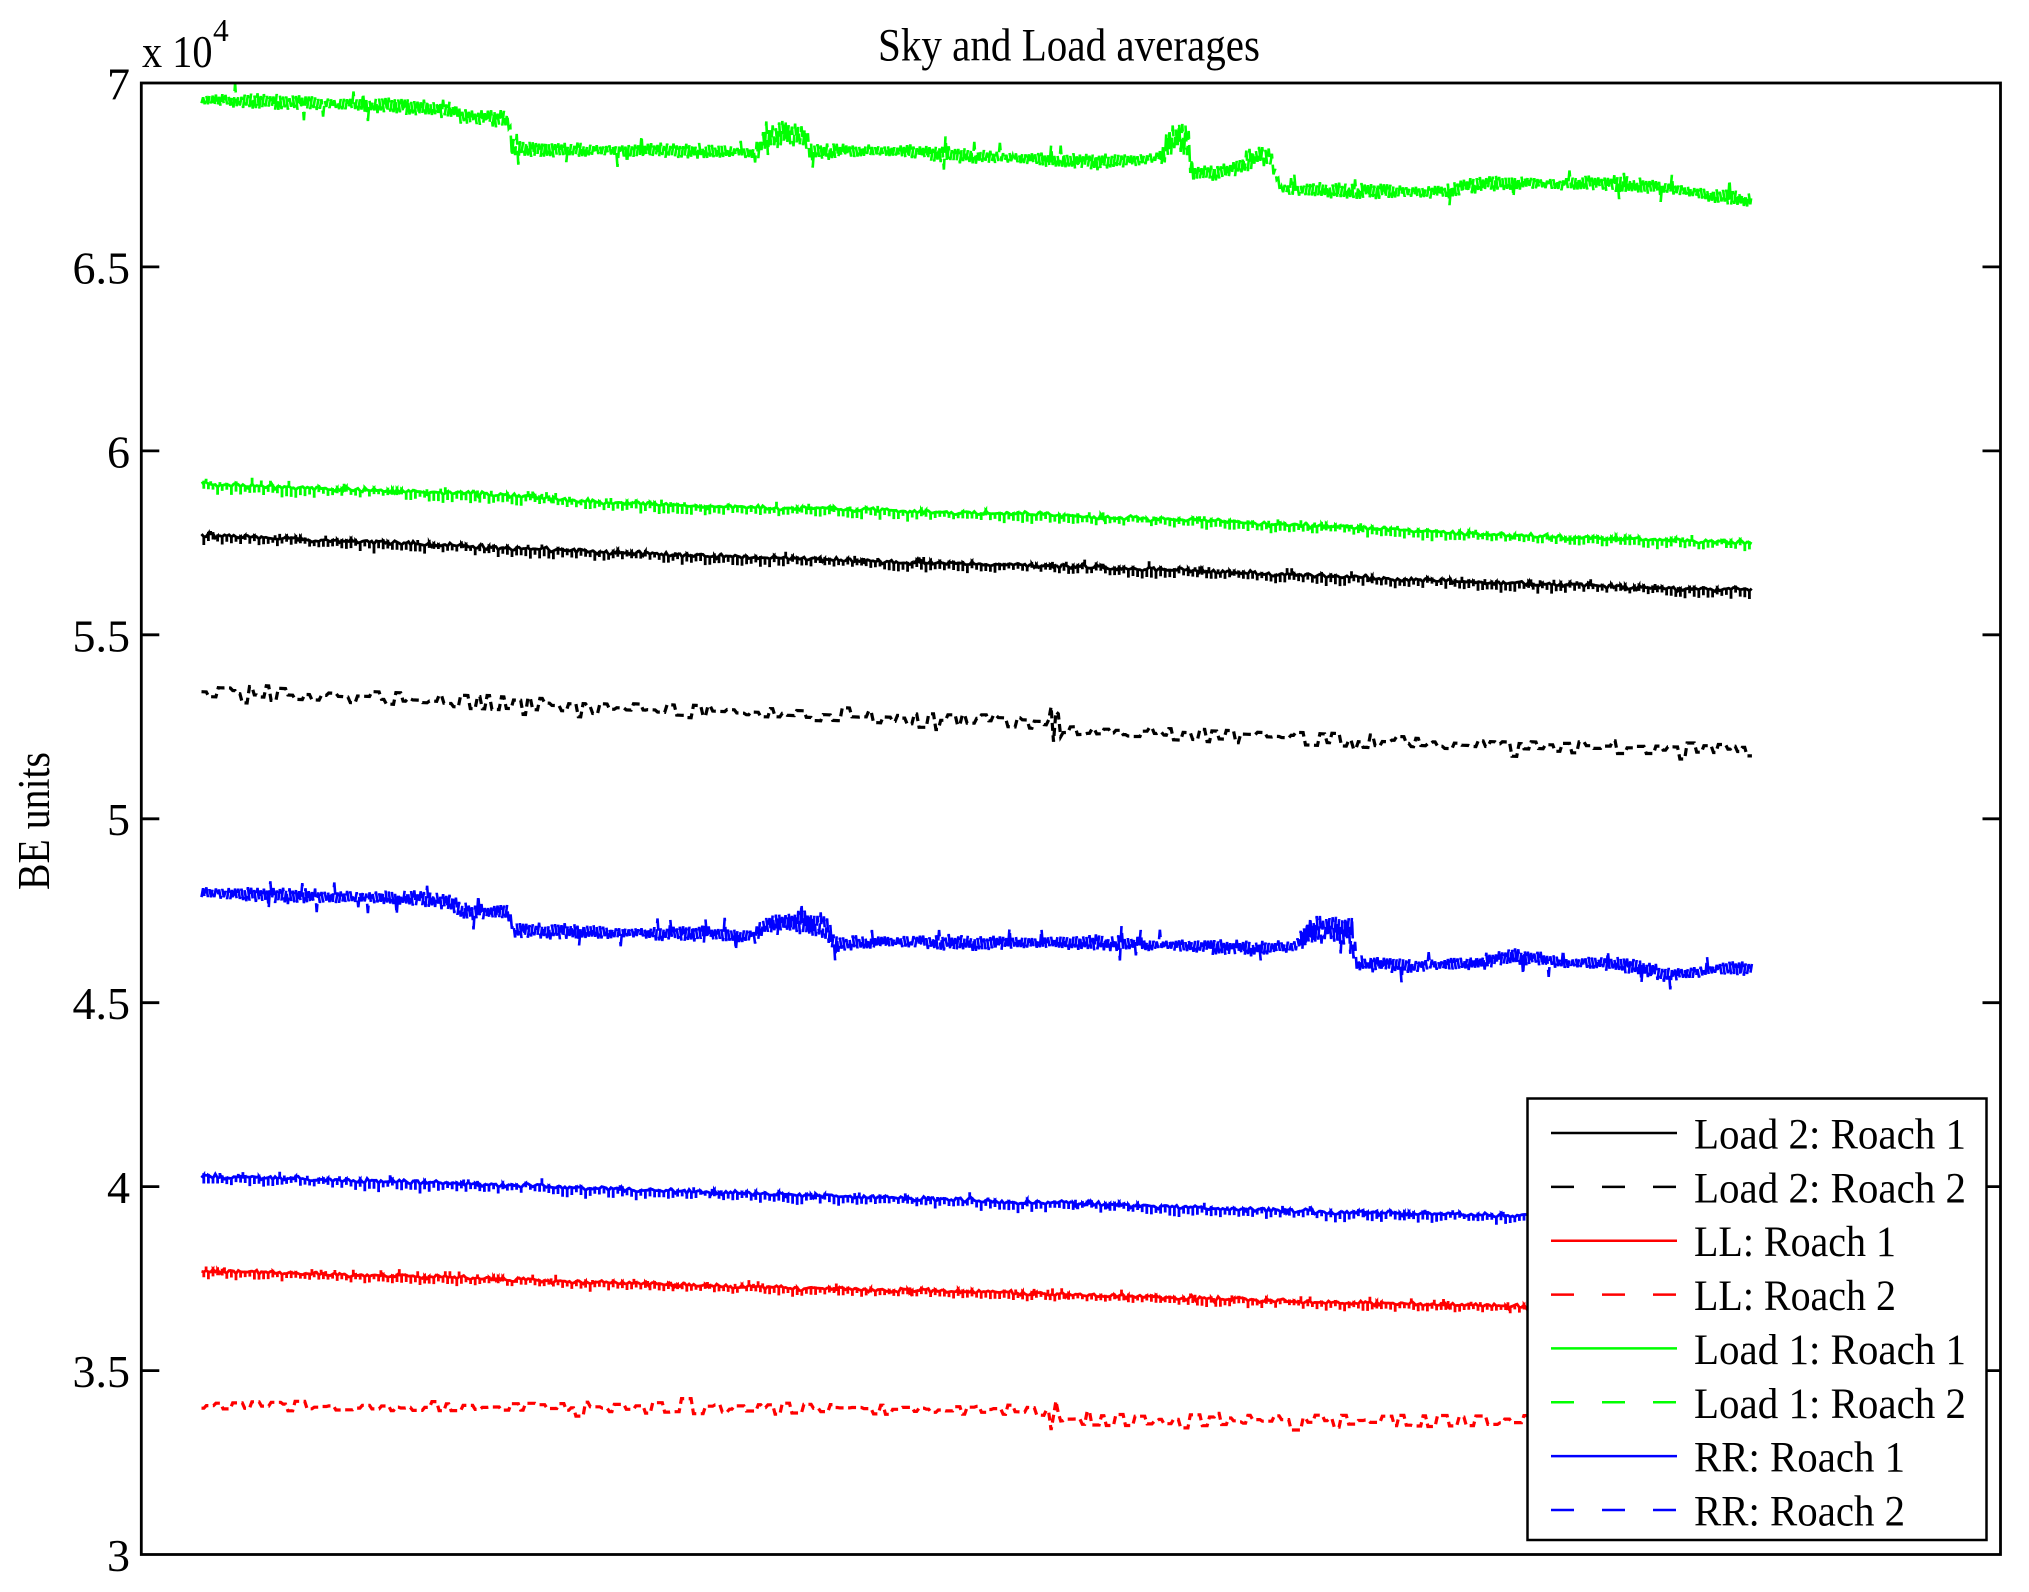 This screenshot has height=1592, width=2029. What do you see at coordinates (102, 635) in the screenshot?
I see `svg-text: 5.5` at bounding box center [102, 635].